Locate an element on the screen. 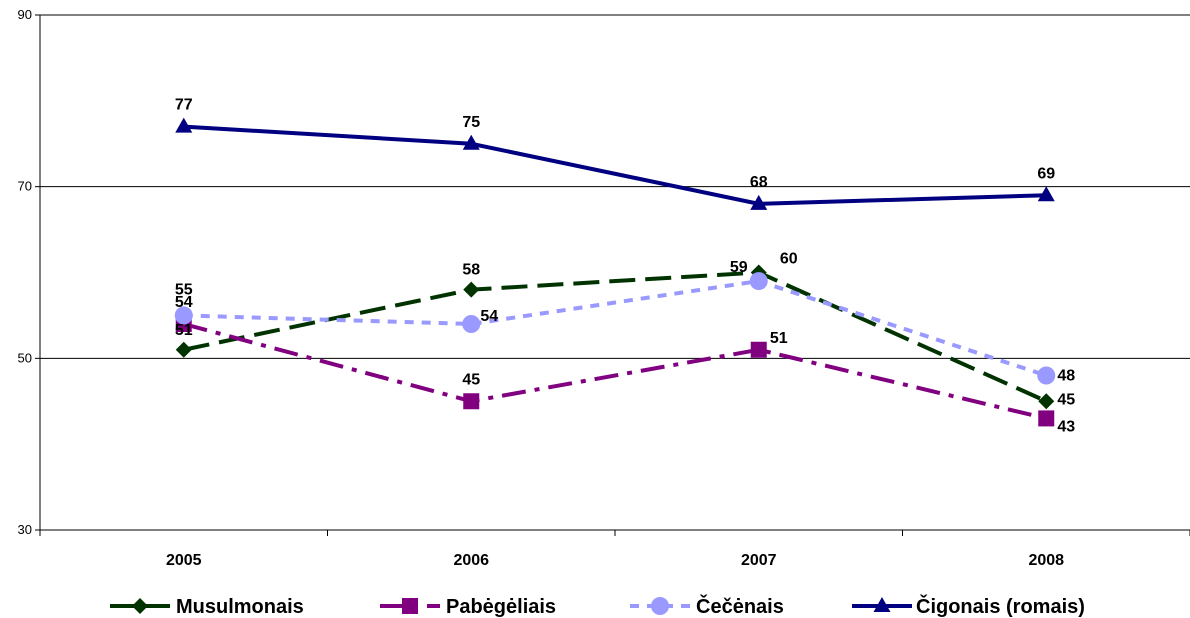 This screenshot has width=1190, height=618. legend-item: Čečėnais is located at coordinates (707, 606).